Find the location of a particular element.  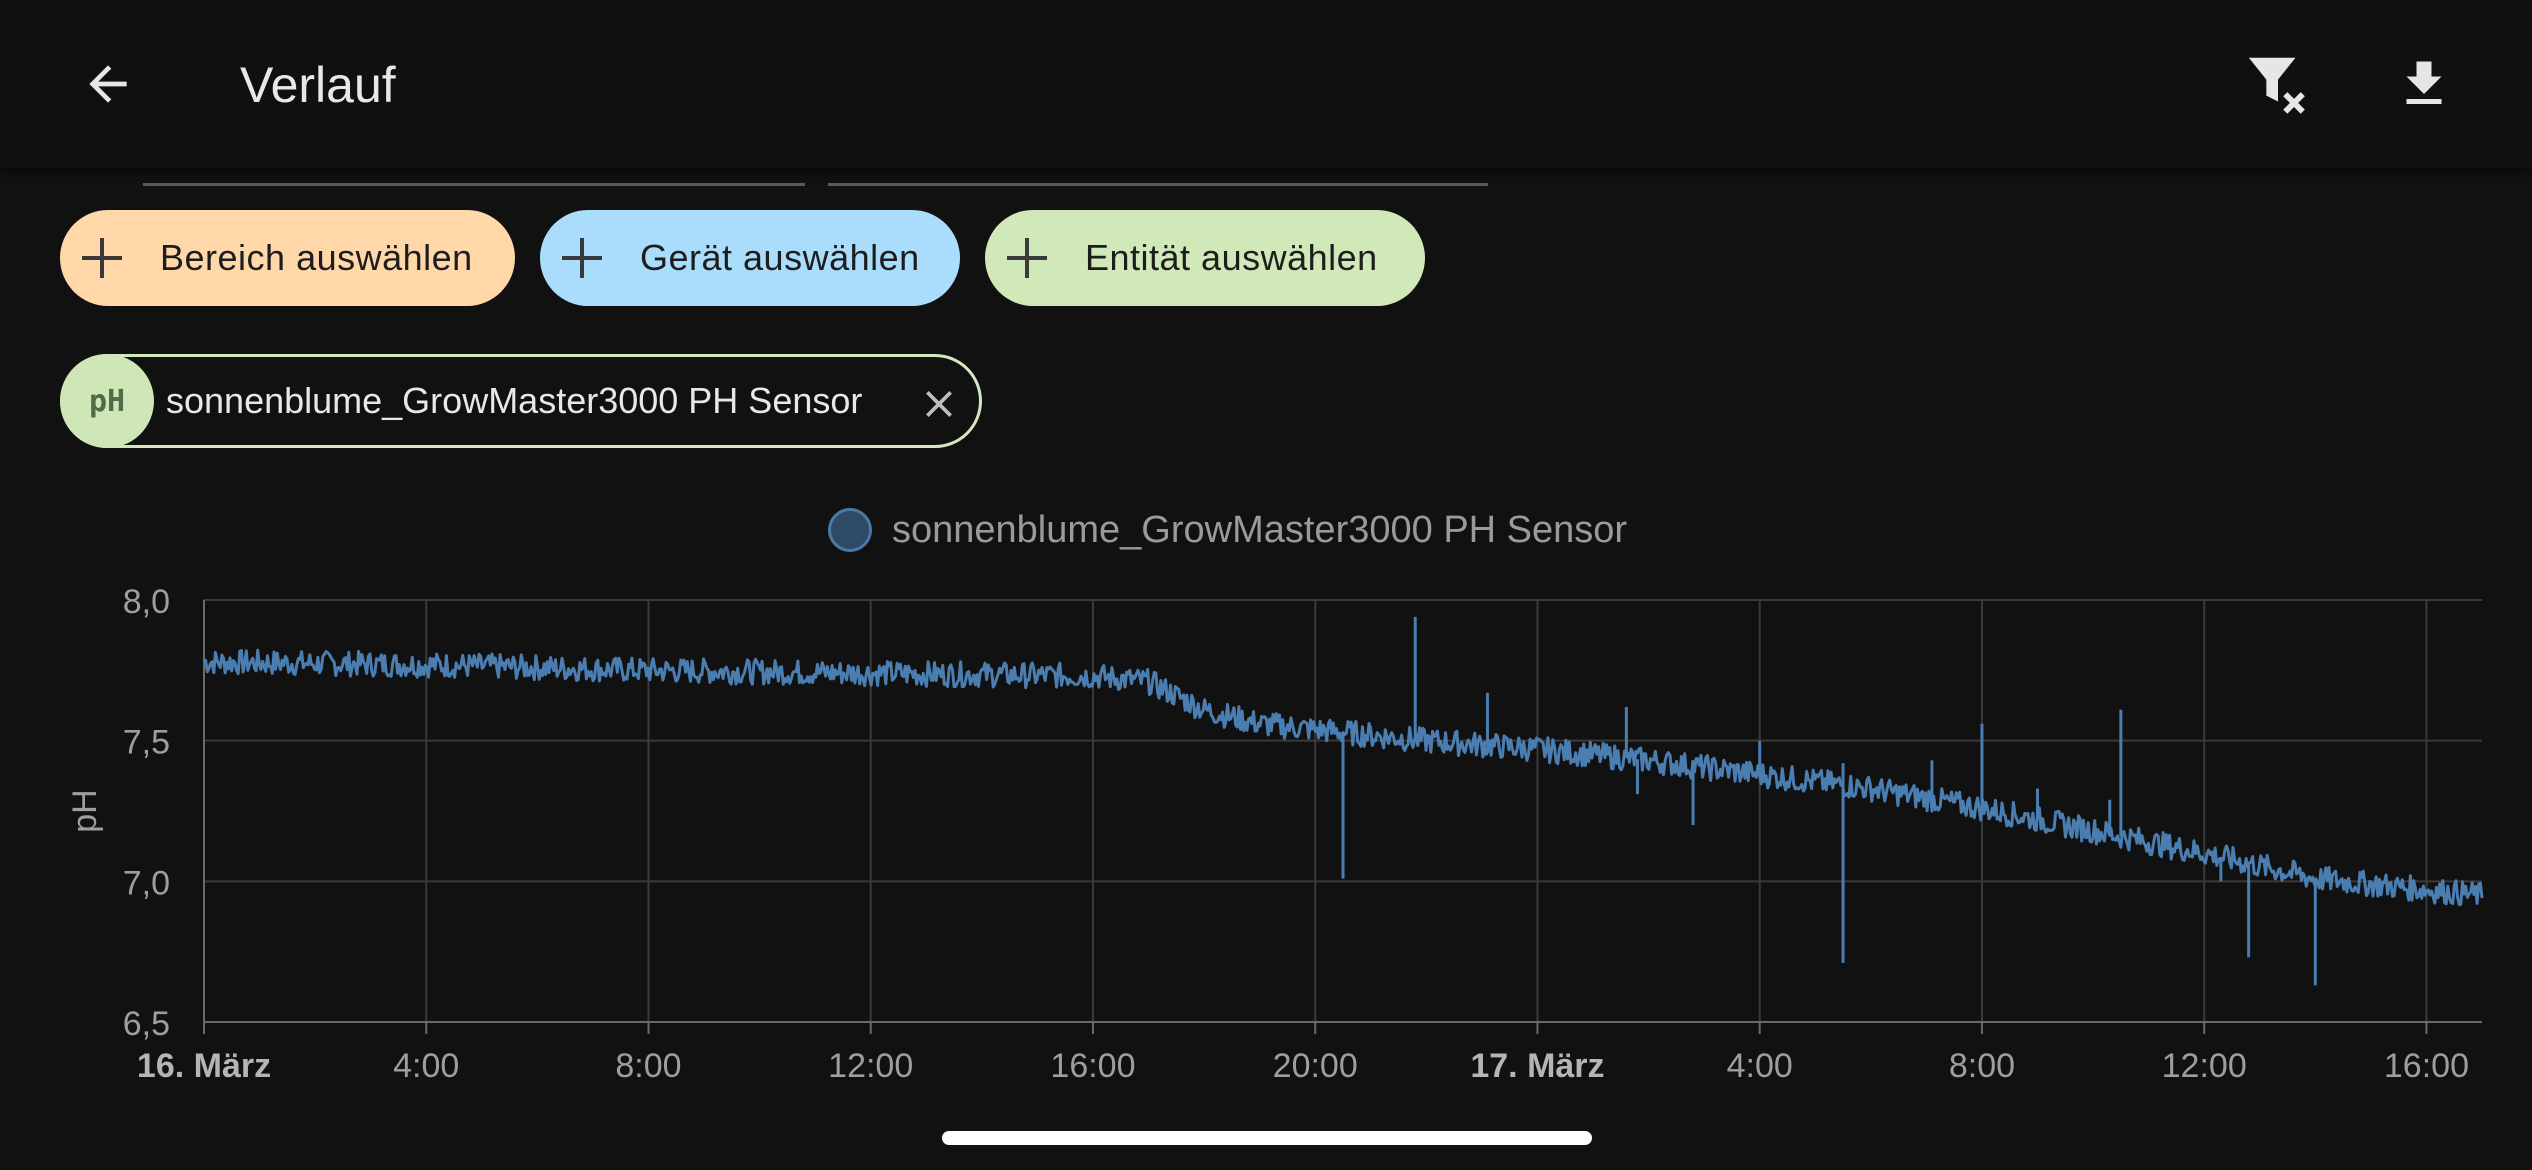

y-tick-label: 6,5 is located at coordinates (146, 1024).